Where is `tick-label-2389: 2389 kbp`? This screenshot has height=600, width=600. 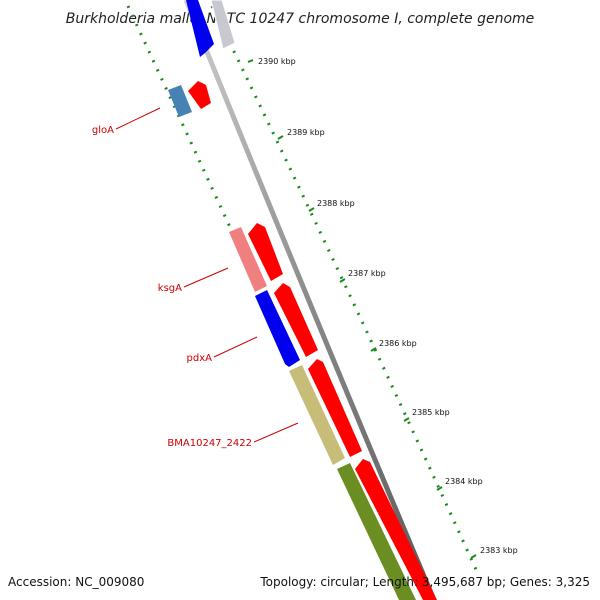
tick-label-2389: 2389 kbp is located at coordinates (306, 132).